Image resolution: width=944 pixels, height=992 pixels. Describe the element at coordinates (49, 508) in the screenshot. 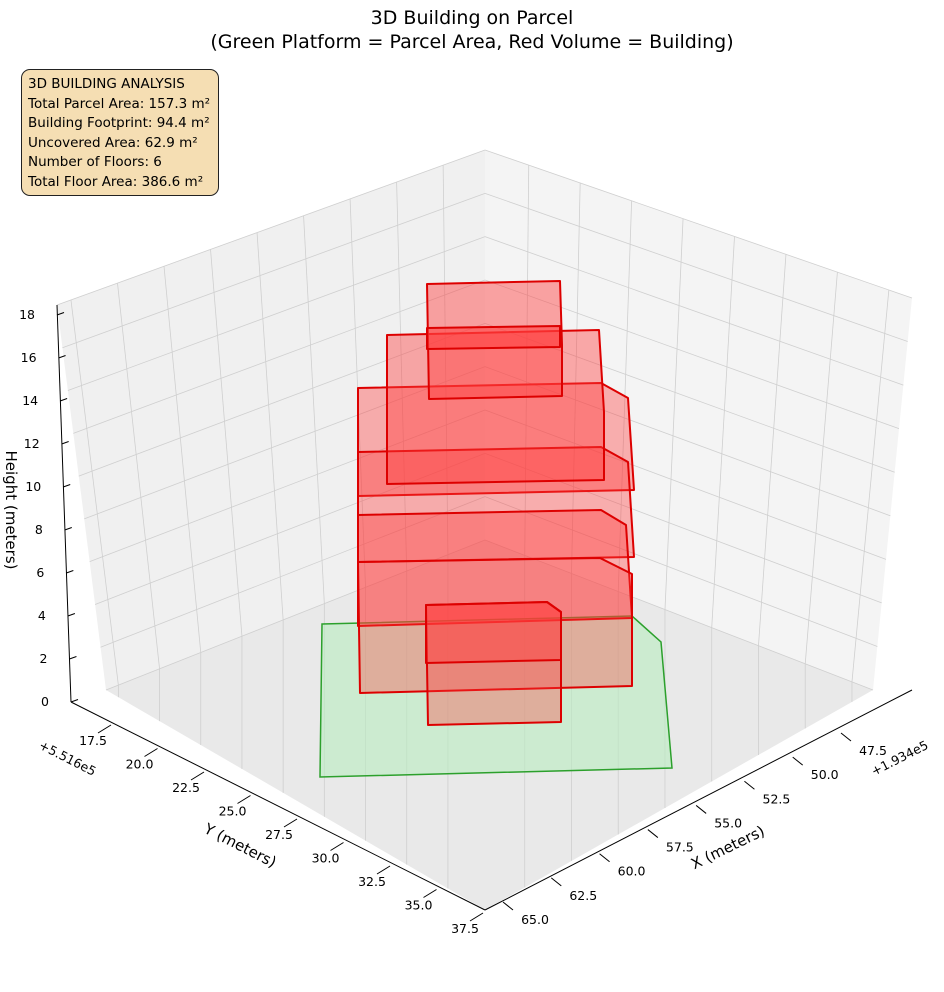

I see `z-axis-ticks: 0 2 4 6 8 10 12 14 16 18` at that location.